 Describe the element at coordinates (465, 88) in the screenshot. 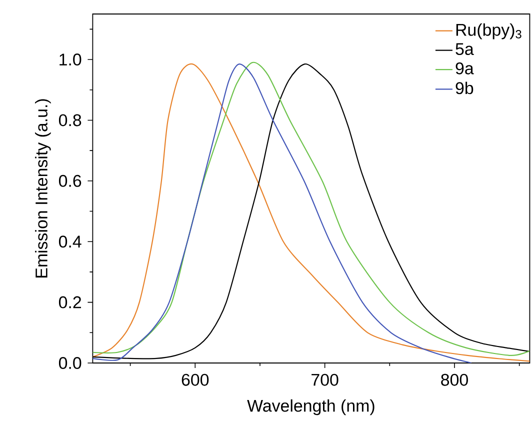

I see `legend-label: 9b` at that location.